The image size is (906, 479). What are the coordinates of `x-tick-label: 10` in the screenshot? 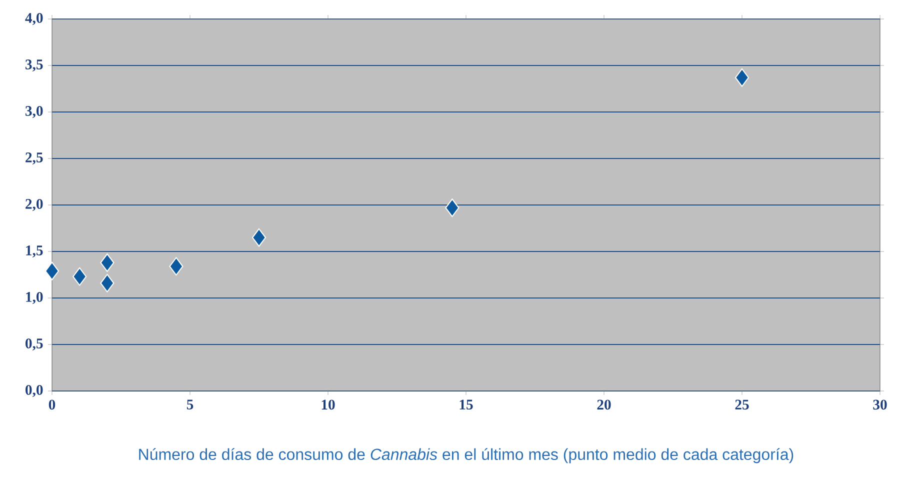 It's located at (328, 405).